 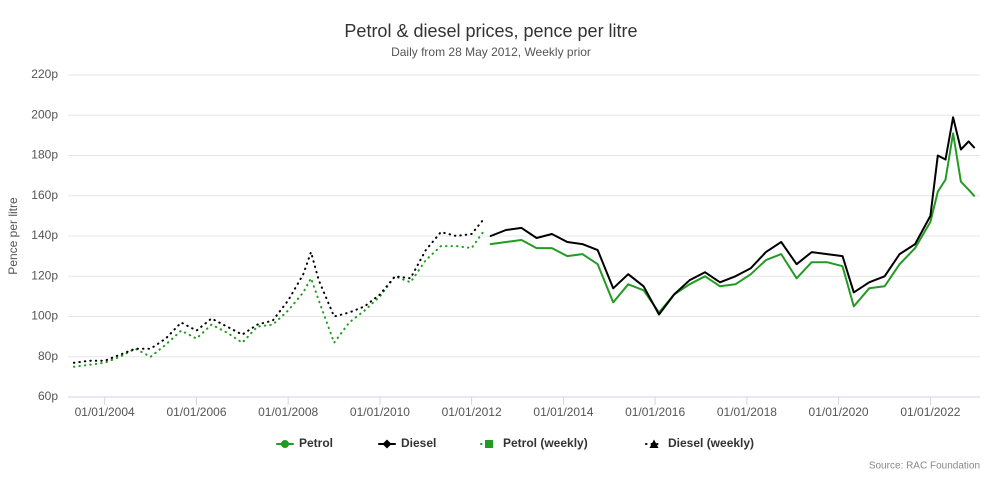 What do you see at coordinates (44, 74) in the screenshot?
I see `y-tick-label: 220p` at bounding box center [44, 74].